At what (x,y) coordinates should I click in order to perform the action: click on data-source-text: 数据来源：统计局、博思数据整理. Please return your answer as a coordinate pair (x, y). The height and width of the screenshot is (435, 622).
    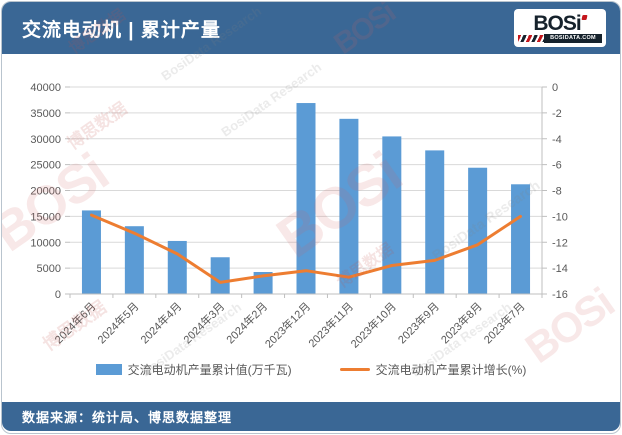
    Looking at the image, I should click on (127, 417).